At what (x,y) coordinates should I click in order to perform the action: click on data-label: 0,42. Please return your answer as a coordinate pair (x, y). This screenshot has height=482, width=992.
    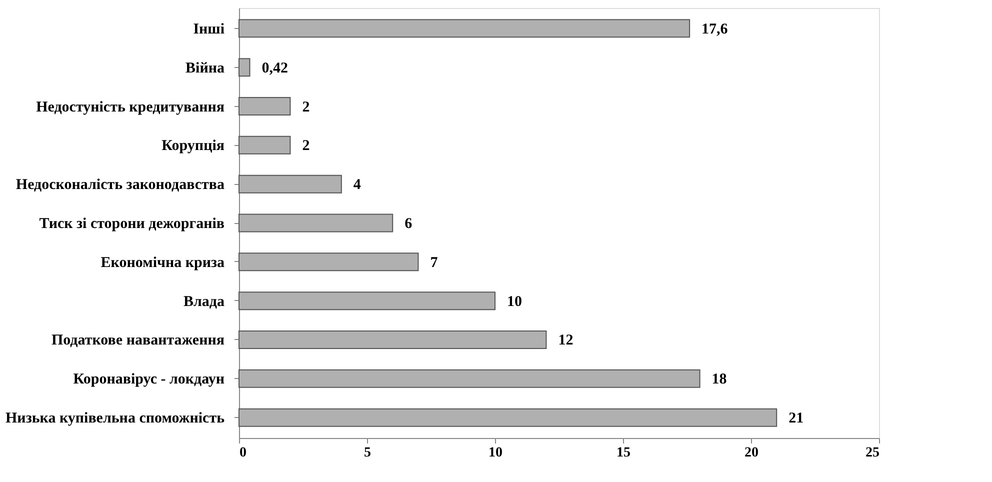
    Looking at the image, I should click on (275, 68).